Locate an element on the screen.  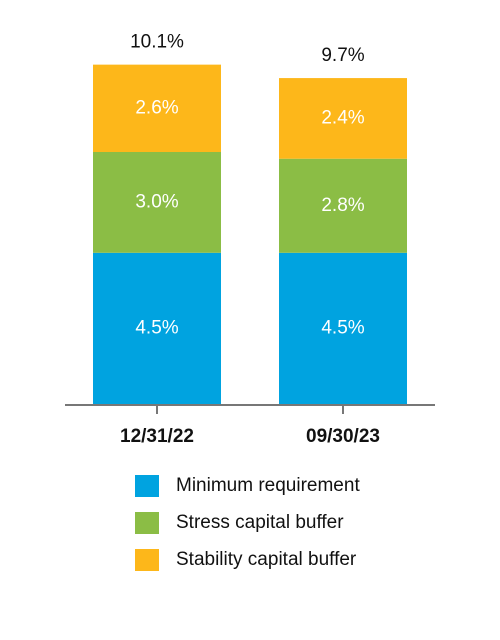
x-tick-label: 12/31/22 is located at coordinates (157, 436).